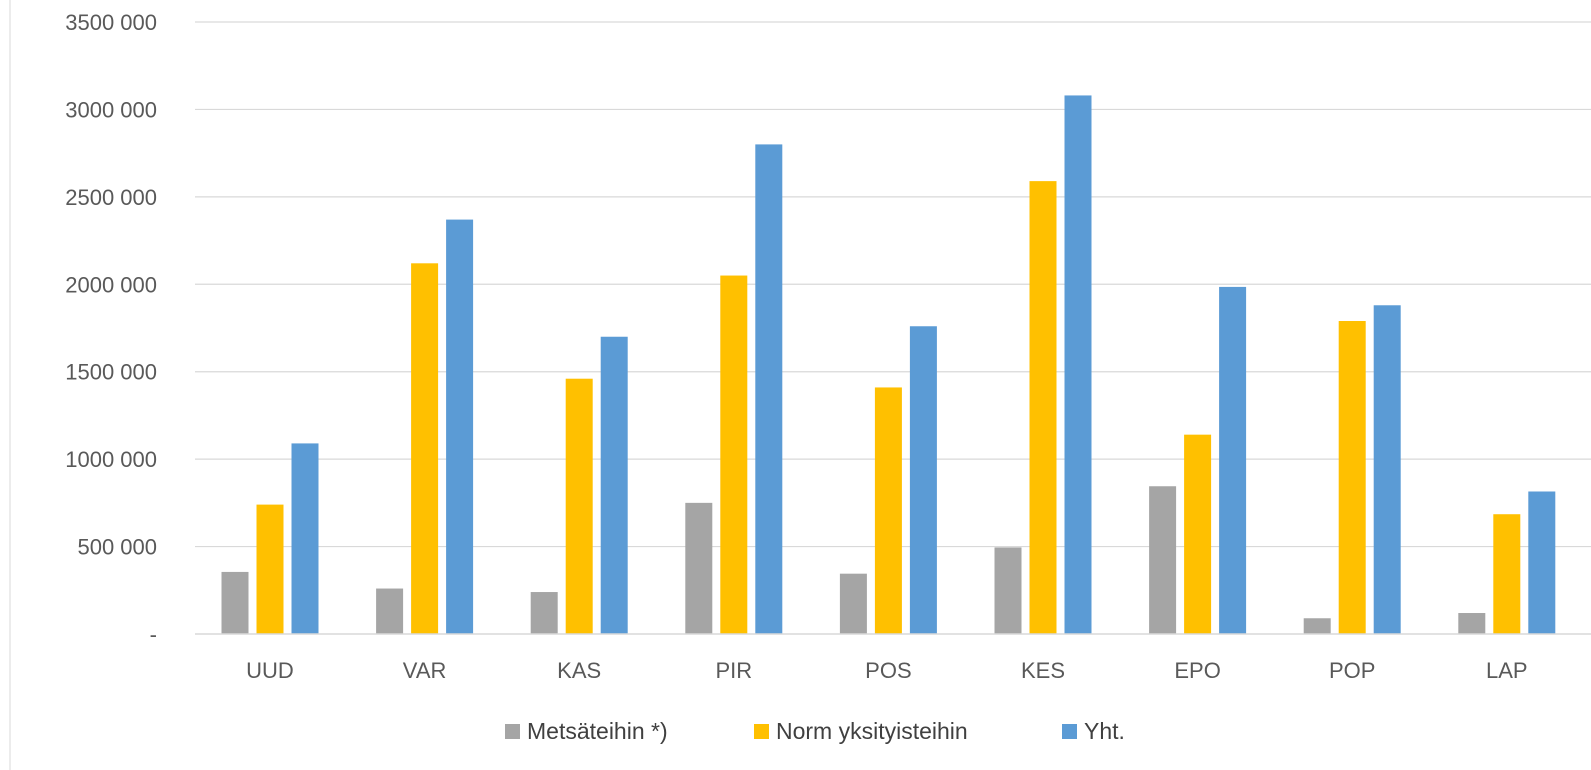  I want to click on legend: Metsäteihin *) Norm yksityisteihin Yht., so click(815, 731).